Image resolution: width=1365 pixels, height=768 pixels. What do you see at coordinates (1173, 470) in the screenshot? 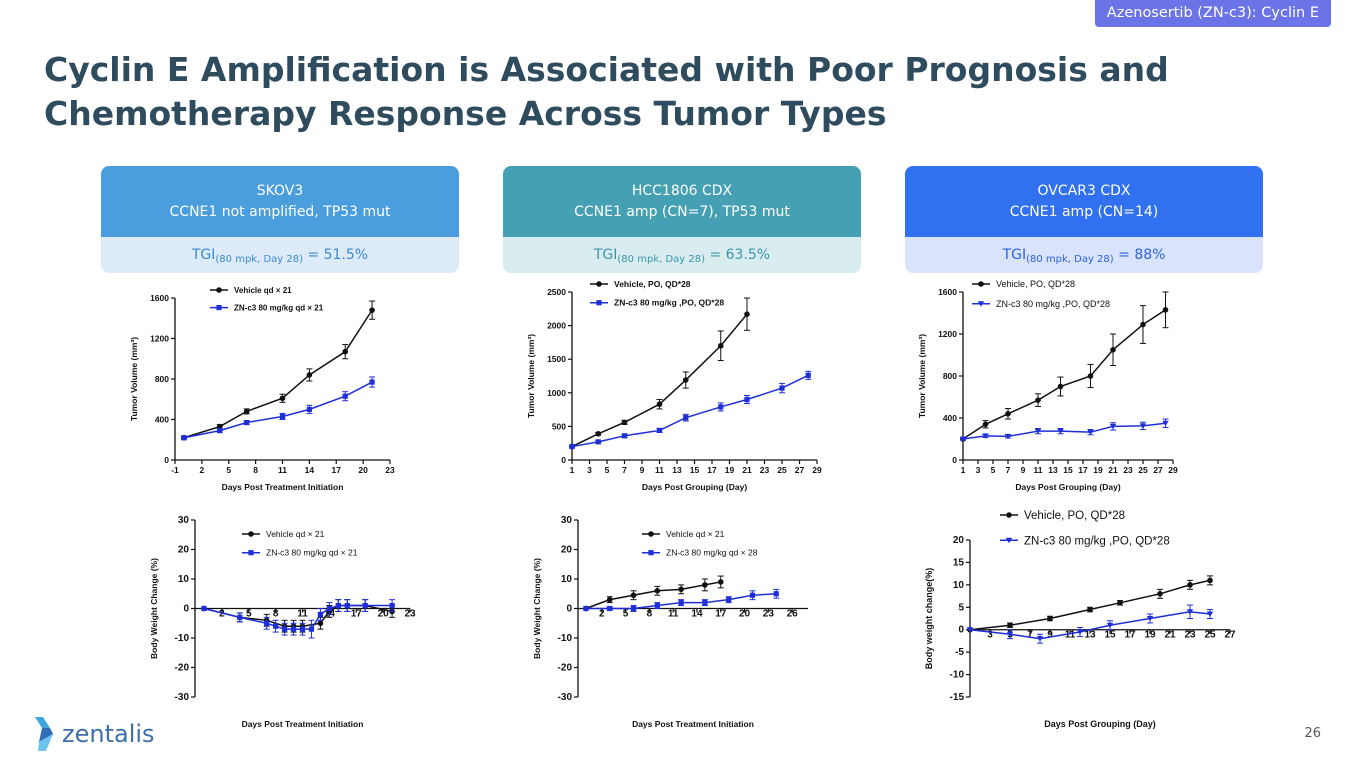
I see `x-tick-label: 29` at bounding box center [1173, 470].